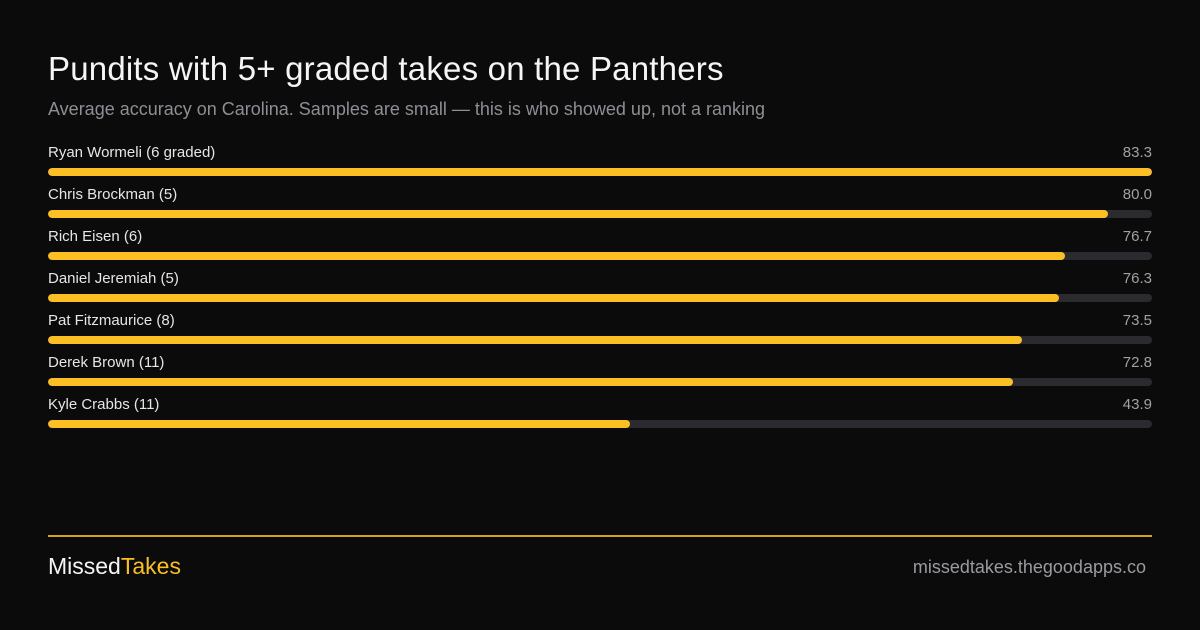 The height and width of the screenshot is (630, 1200). I want to click on bar-row: Daniel Jeremiah (5) 76.3, so click(600, 291).